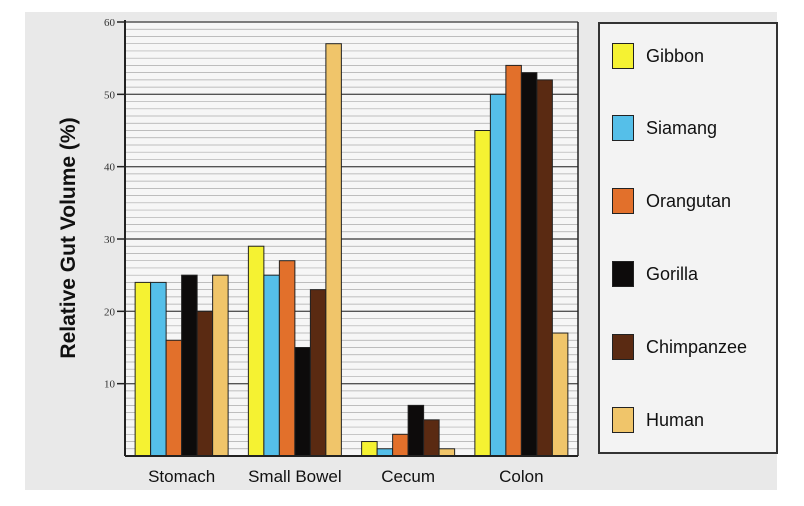 This screenshot has height=506, width=804. Describe the element at coordinates (529, 264) in the screenshot. I see `bar-gorilla-colon` at that location.